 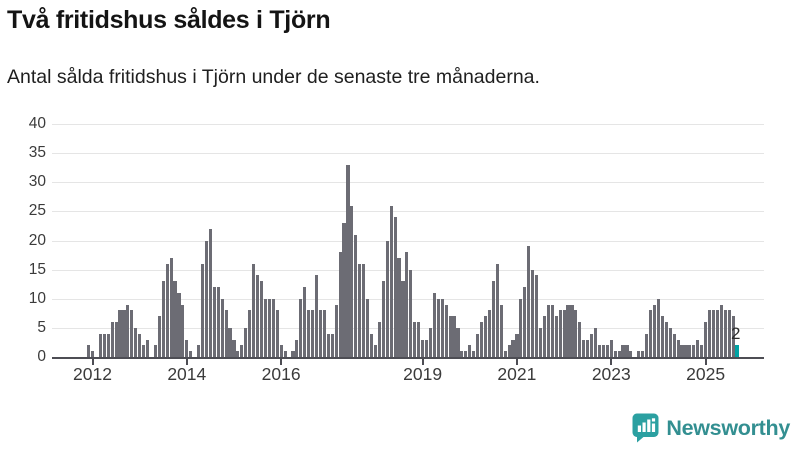 I want to click on x-axis-label: 2012, so click(x=92, y=374).